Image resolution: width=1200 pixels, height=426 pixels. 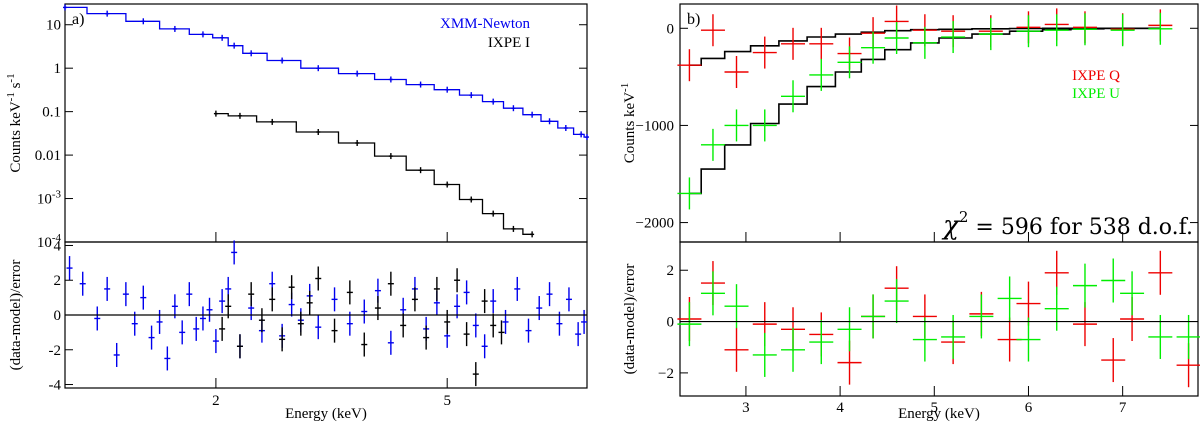 I want to click on panel-b-top-ytick-label: −1000, so click(x=655, y=126).